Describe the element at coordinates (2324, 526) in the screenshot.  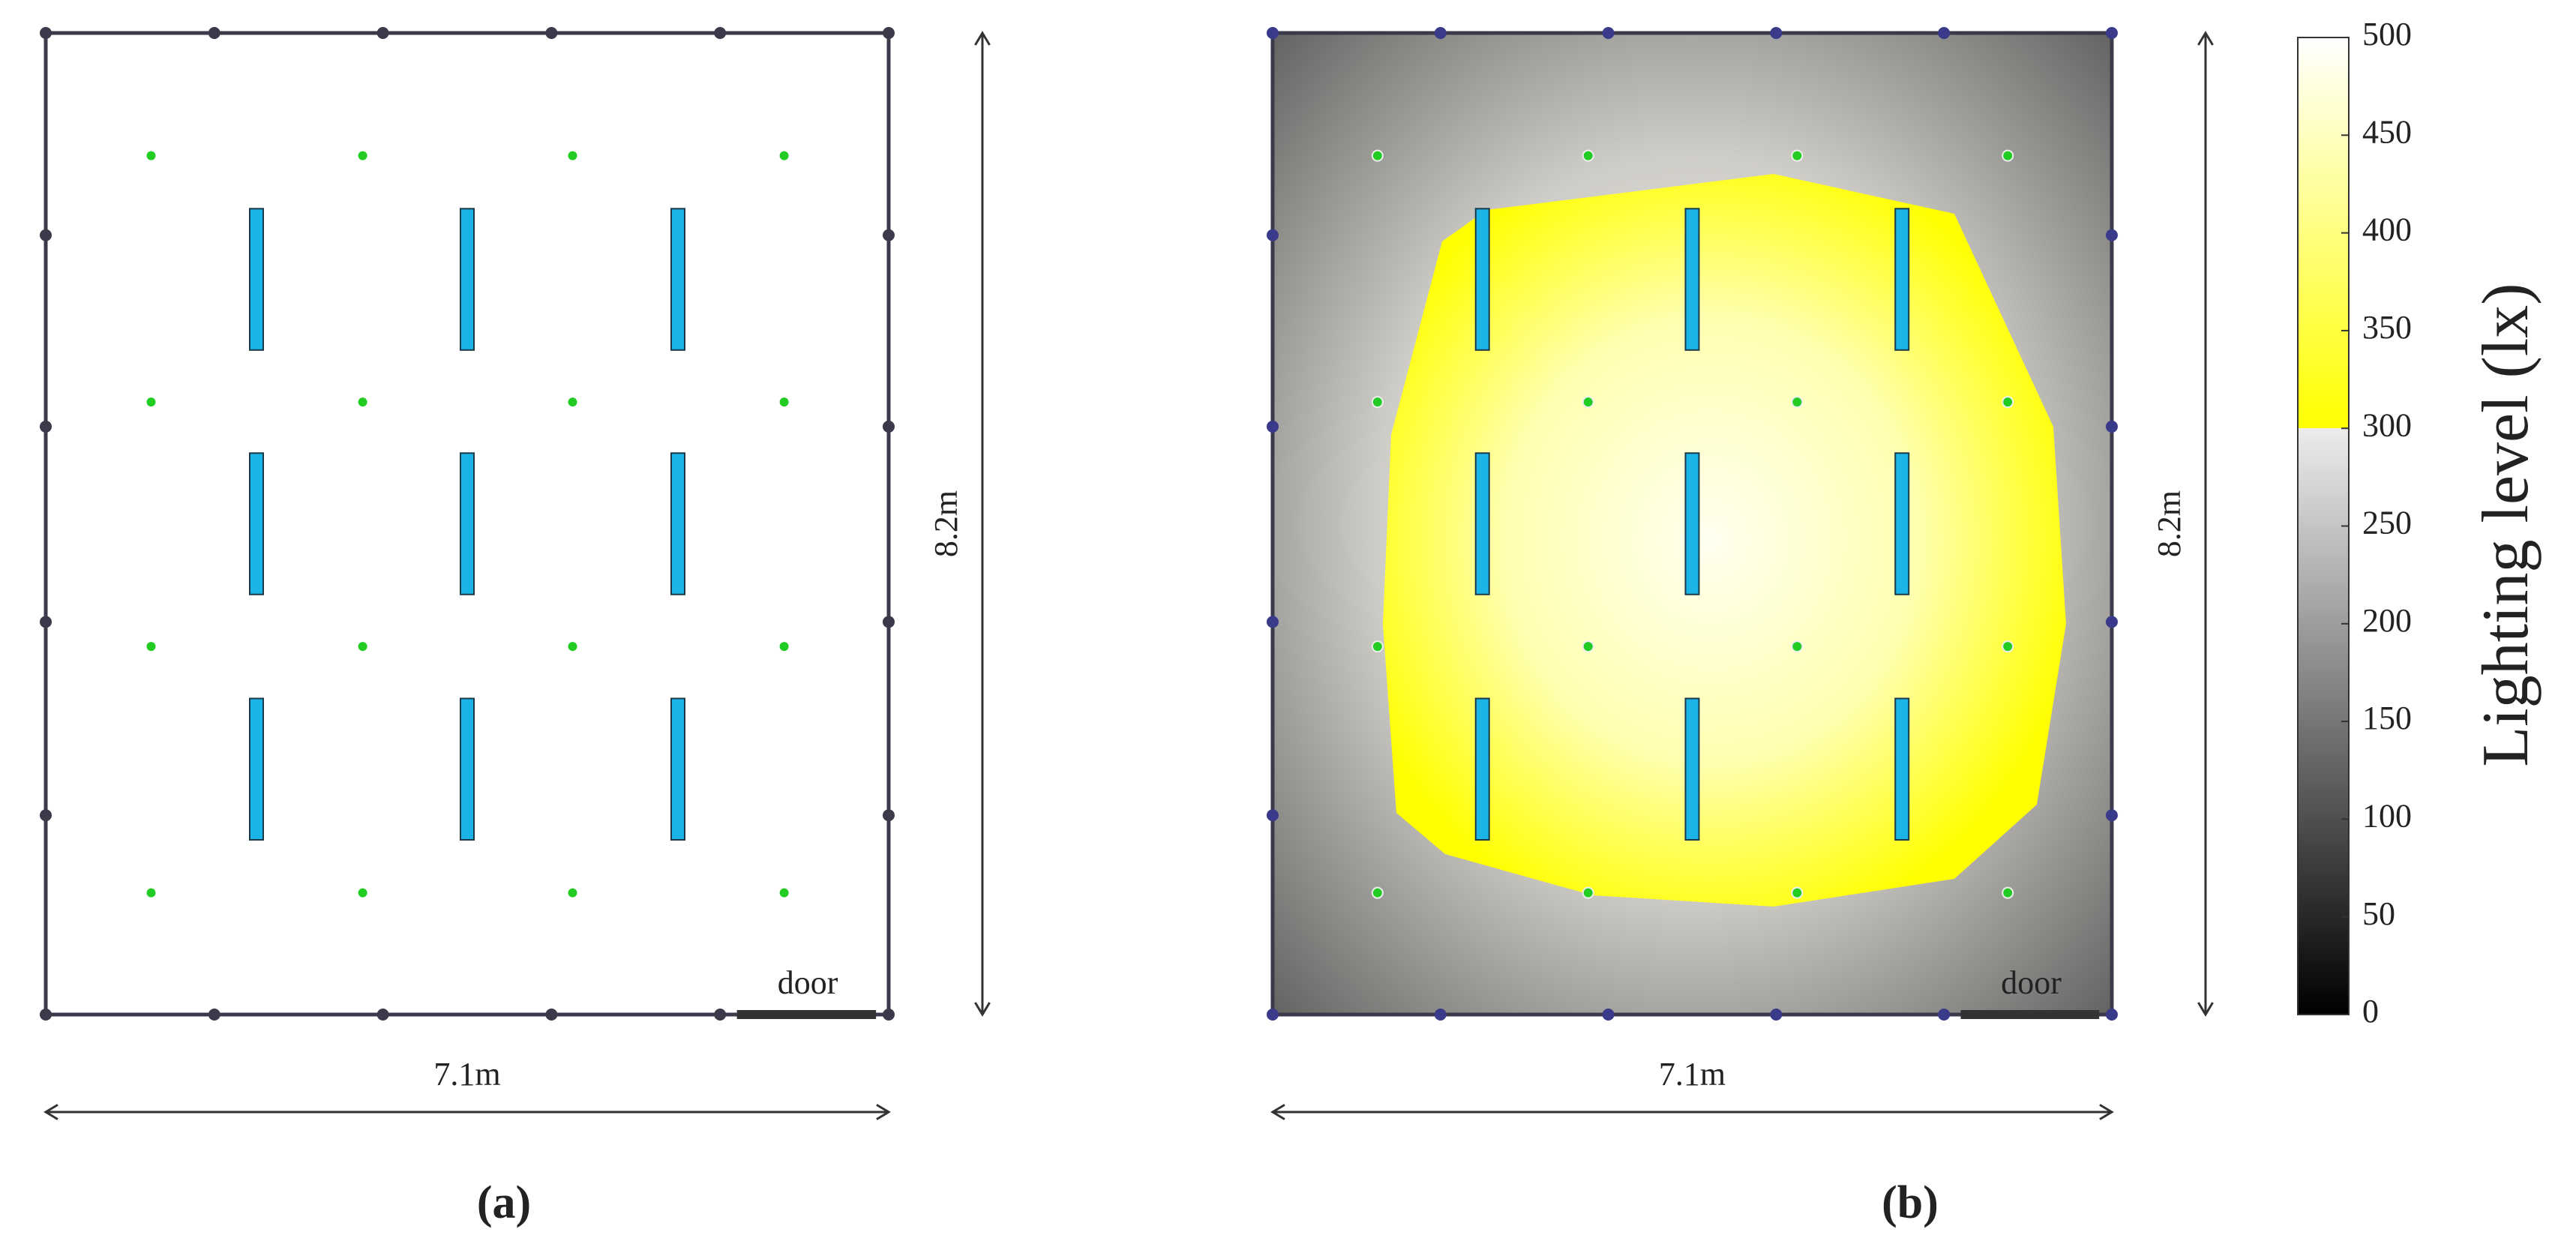
I see `colorbar-scale` at that location.